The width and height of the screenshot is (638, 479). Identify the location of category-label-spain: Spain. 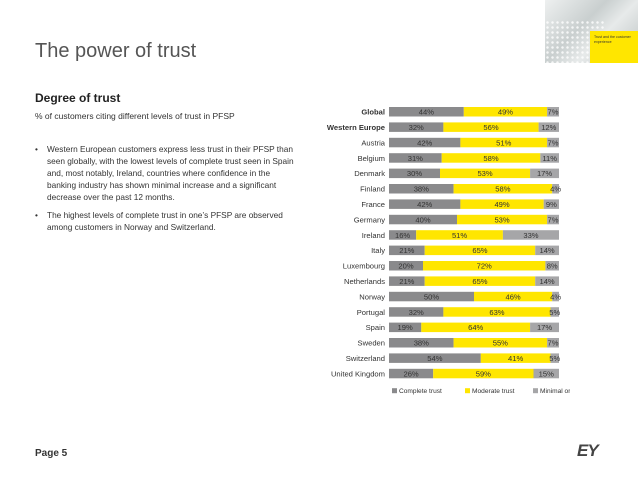
(375, 327).